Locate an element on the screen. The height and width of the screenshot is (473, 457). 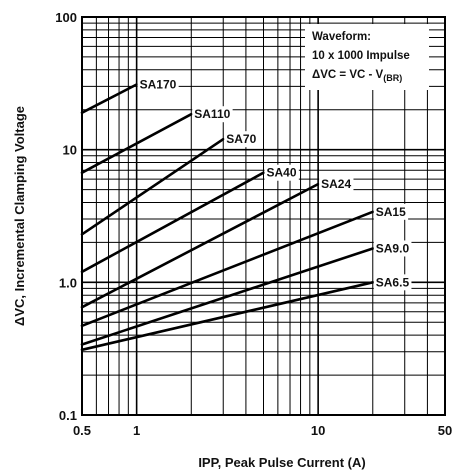
series-line-sa170 is located at coordinates (109, 98).